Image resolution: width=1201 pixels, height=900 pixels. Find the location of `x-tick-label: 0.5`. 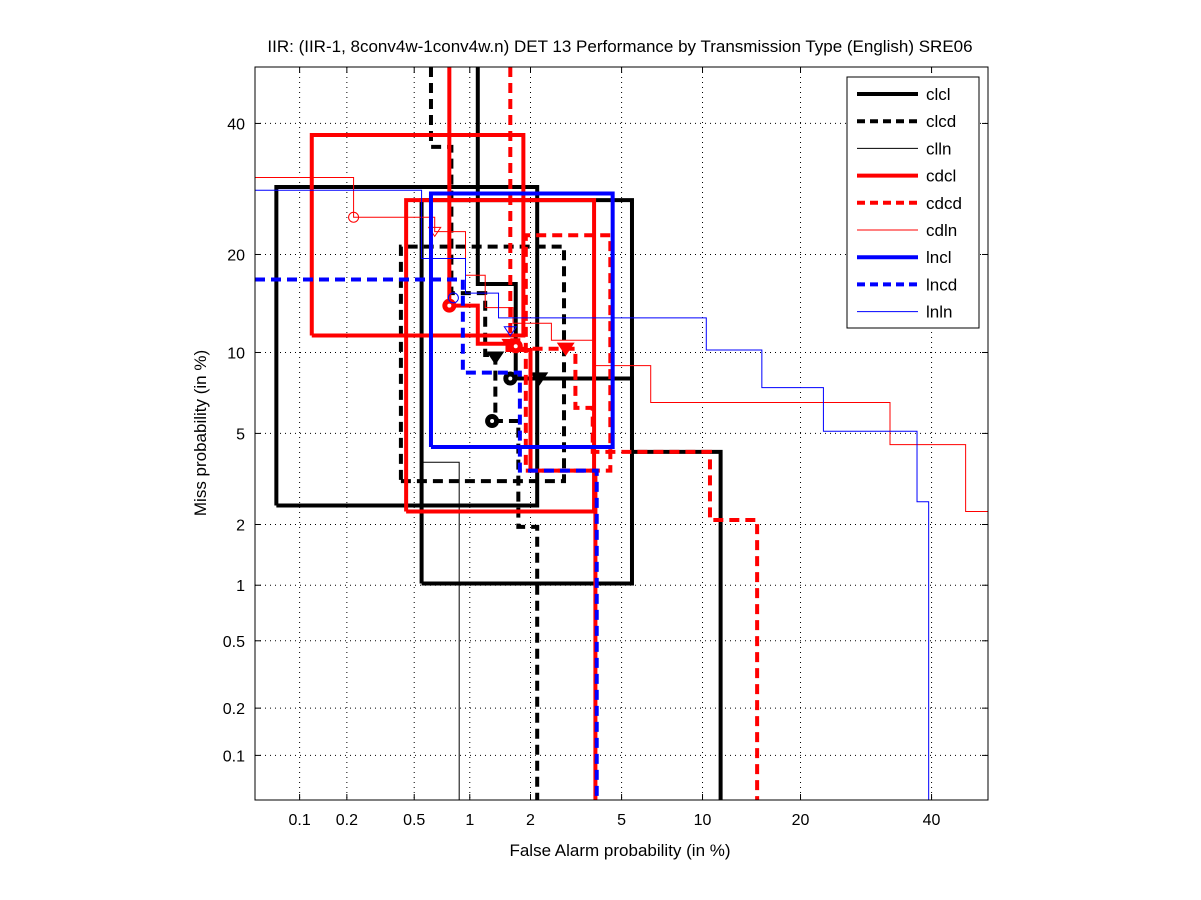

x-tick-label: 0.5 is located at coordinates (414, 820).